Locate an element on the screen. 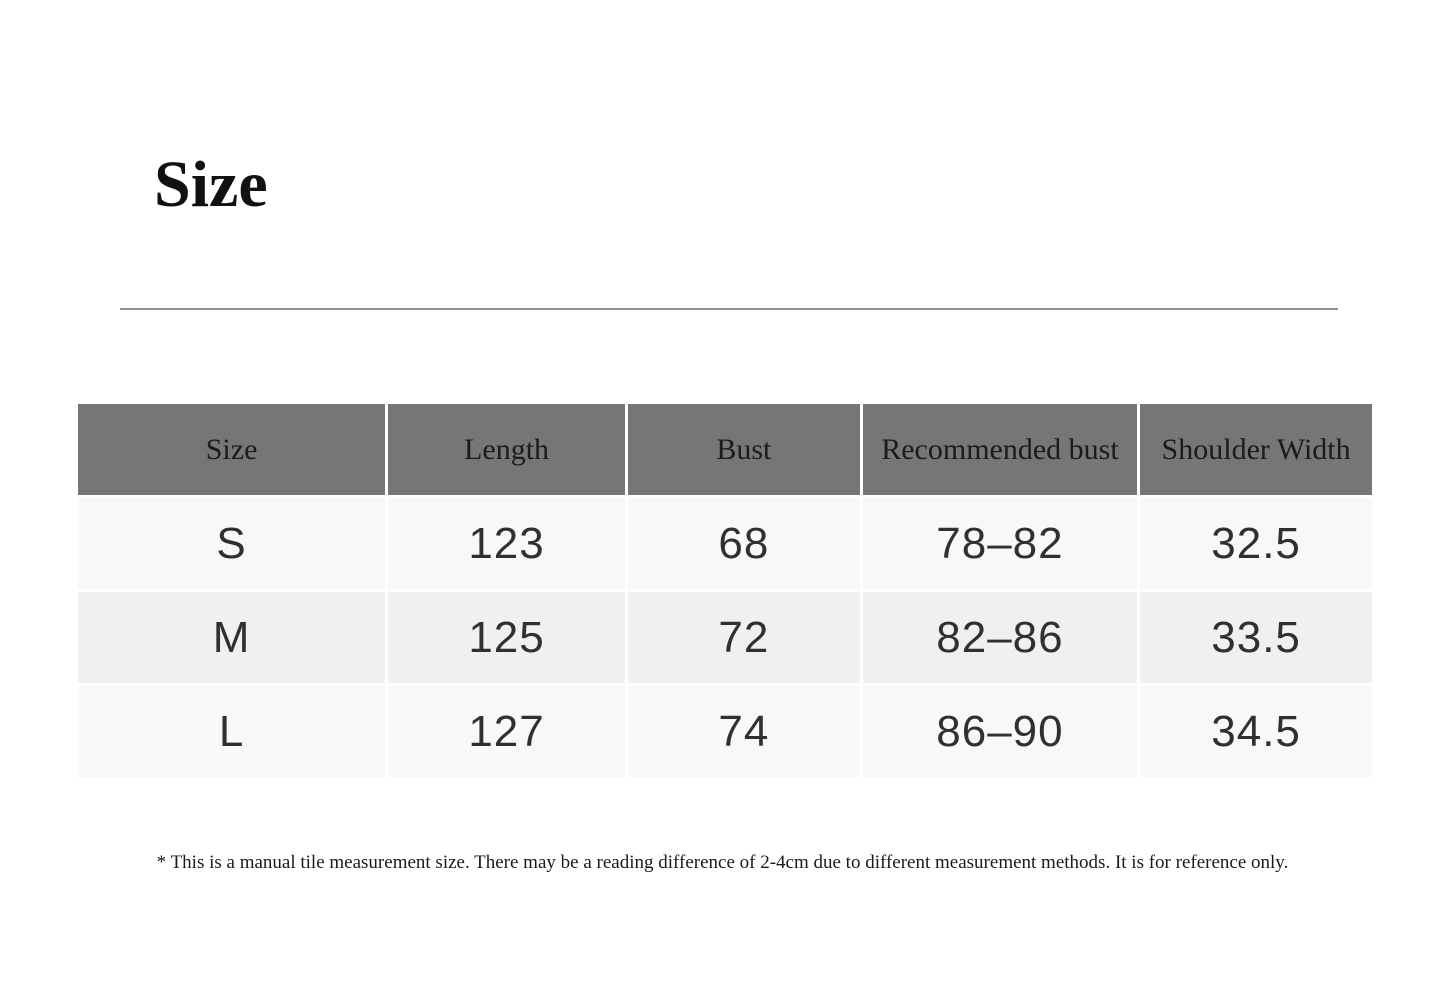  cell-shoulder-width-l: 34.5 is located at coordinates (1256, 731).